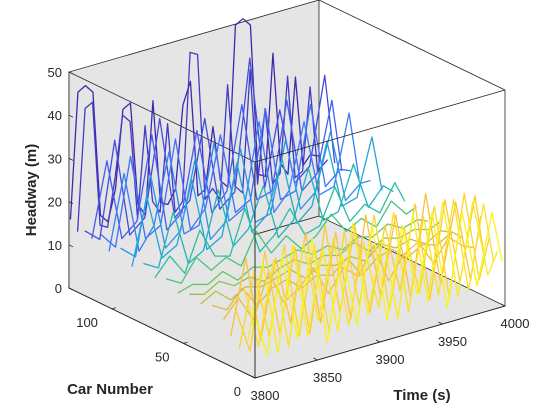 The image size is (560, 420). I want to click on x-axis-label: Time (s), so click(421, 395).